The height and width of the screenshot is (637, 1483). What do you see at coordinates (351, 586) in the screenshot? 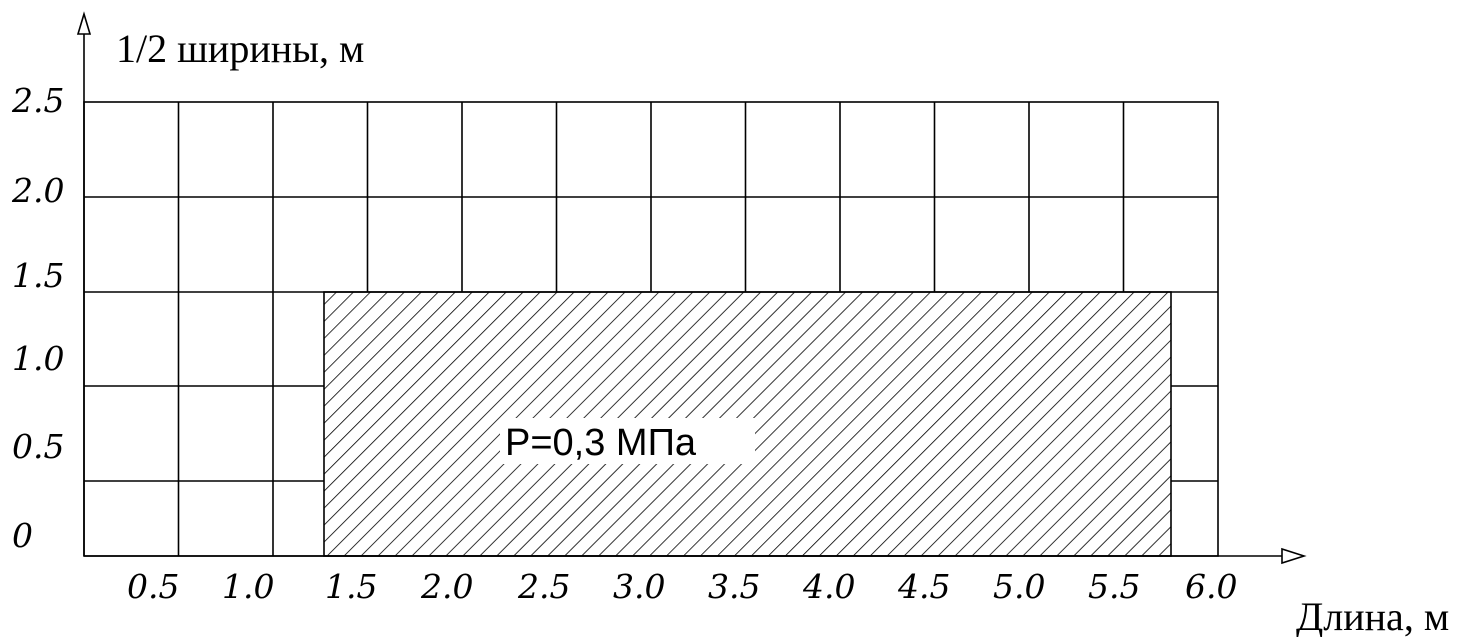
I see `x-tick-label: 1.5` at bounding box center [351, 586].